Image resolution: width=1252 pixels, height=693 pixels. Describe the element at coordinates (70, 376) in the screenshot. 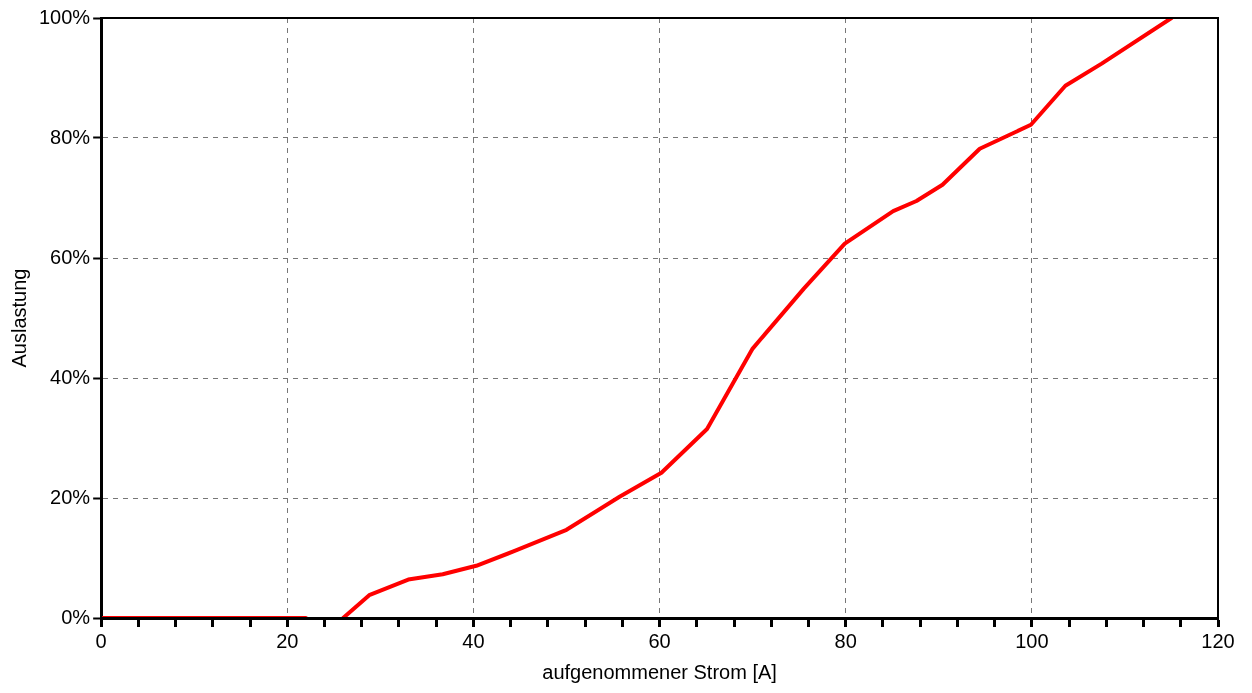

I see `y-tick-label: 40%` at that location.